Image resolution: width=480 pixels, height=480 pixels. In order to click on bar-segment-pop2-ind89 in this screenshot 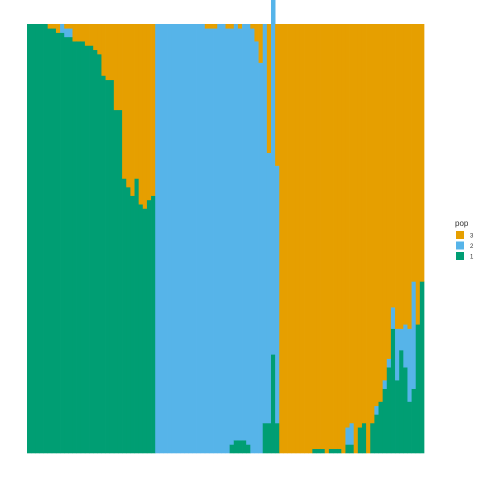, I will do `click(393, 318)`.